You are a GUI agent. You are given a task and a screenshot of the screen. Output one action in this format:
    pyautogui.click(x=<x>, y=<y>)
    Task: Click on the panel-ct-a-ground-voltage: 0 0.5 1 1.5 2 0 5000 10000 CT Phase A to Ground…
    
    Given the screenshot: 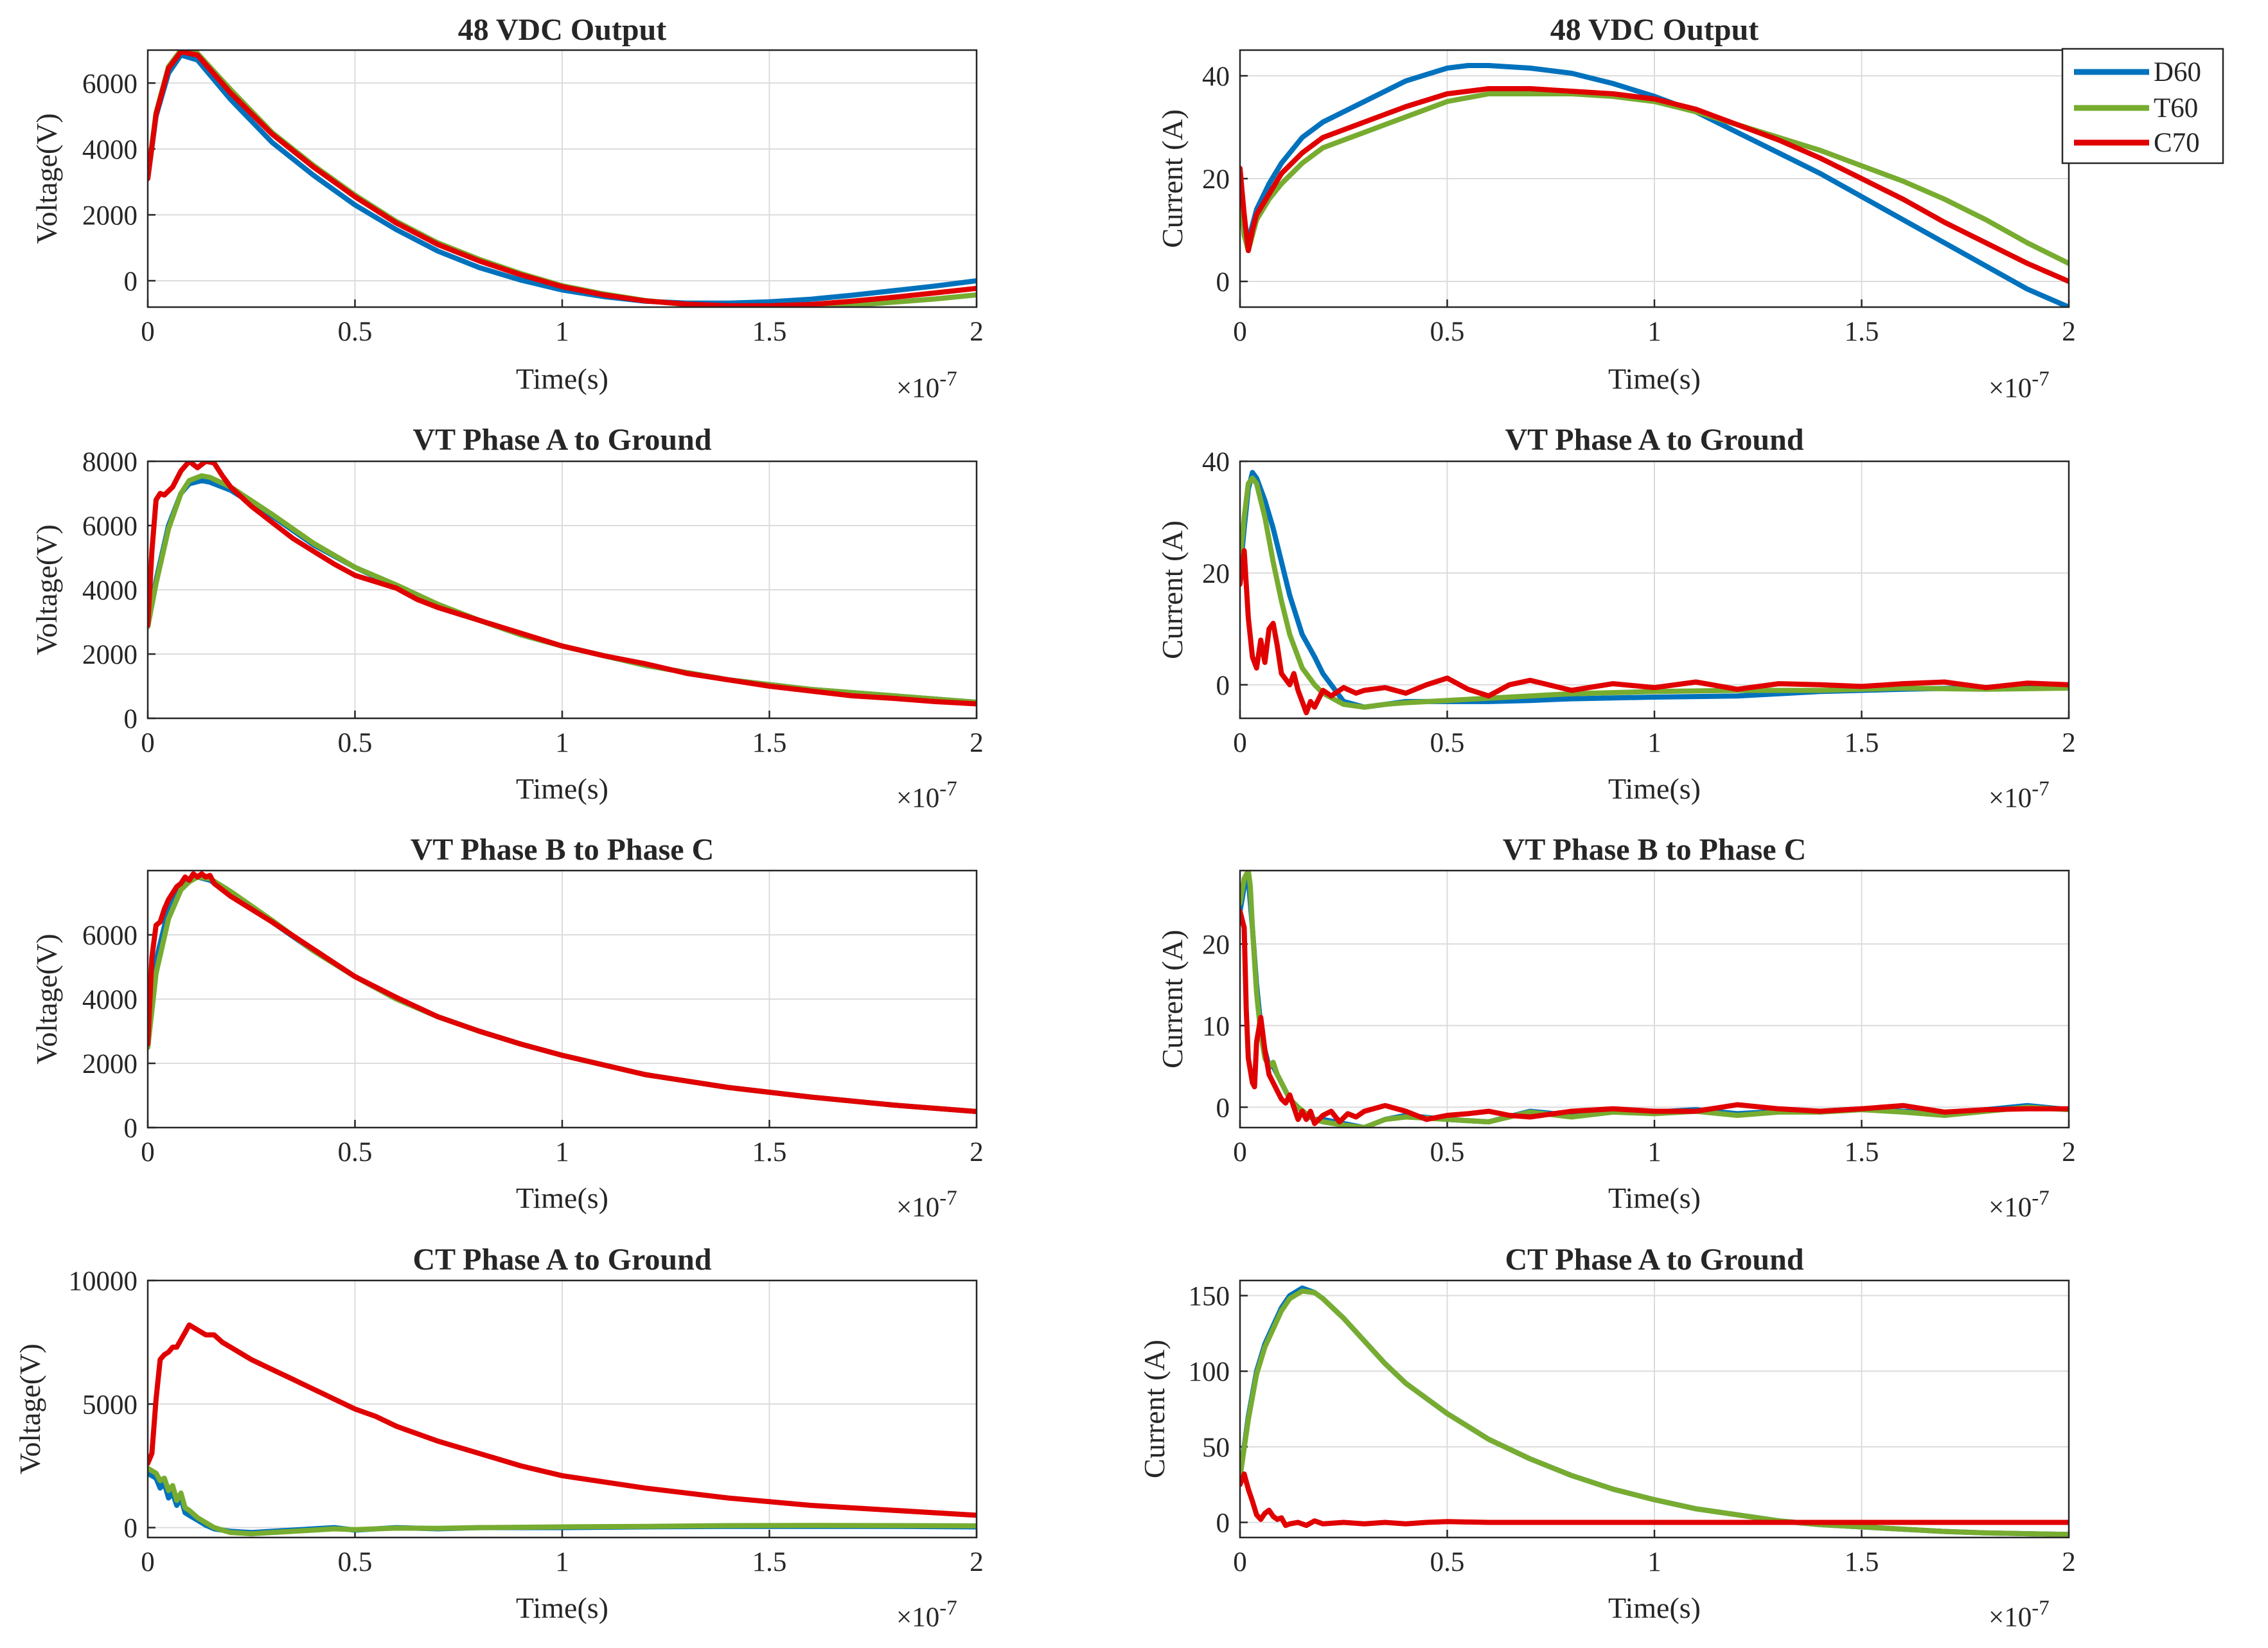 What is the action you would take?
    pyautogui.click(x=498, y=1438)
    